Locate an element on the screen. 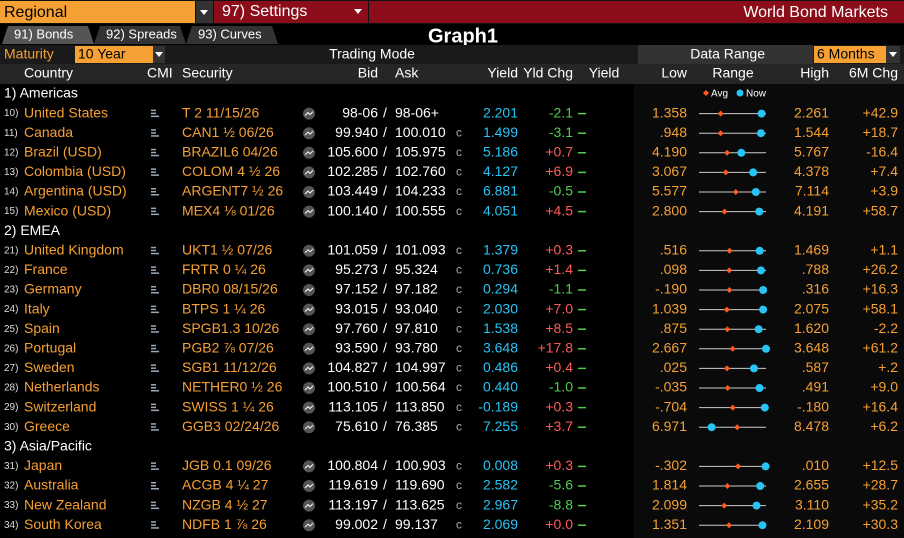 This screenshot has height=538, width=904. range-box is located at coordinates (850, 54).